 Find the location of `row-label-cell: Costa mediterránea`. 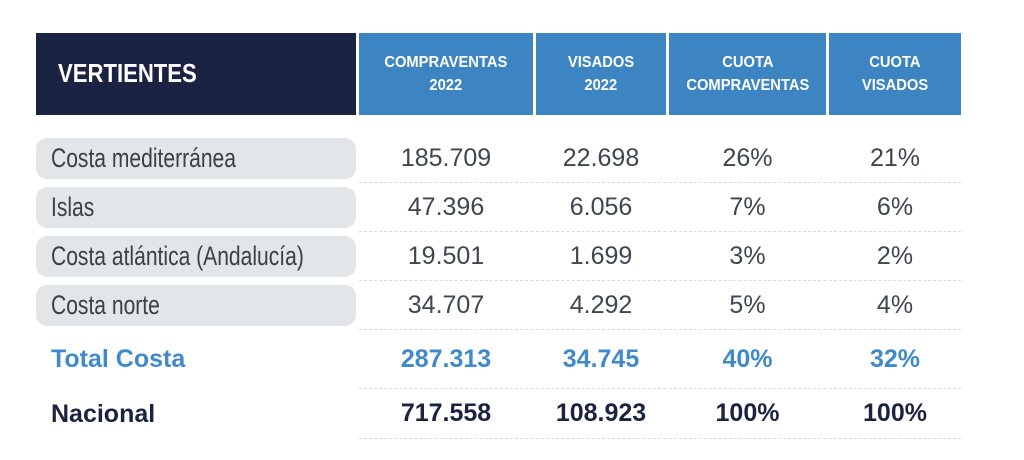

row-label-cell: Costa mediterránea is located at coordinates (196, 158).